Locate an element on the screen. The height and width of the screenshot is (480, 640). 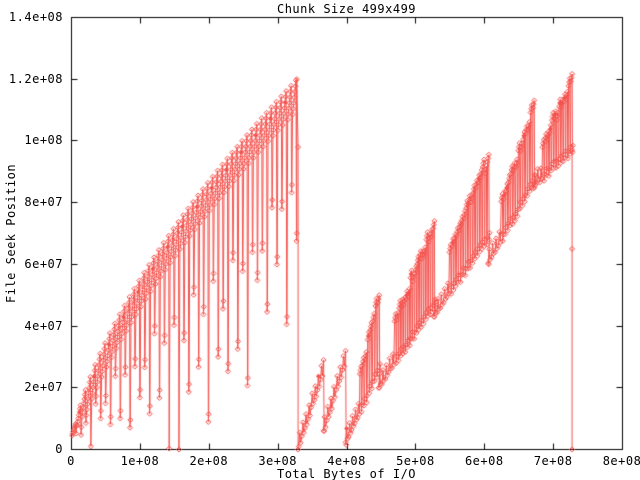
x-tick-label: 8e+08 is located at coordinates (621, 461).